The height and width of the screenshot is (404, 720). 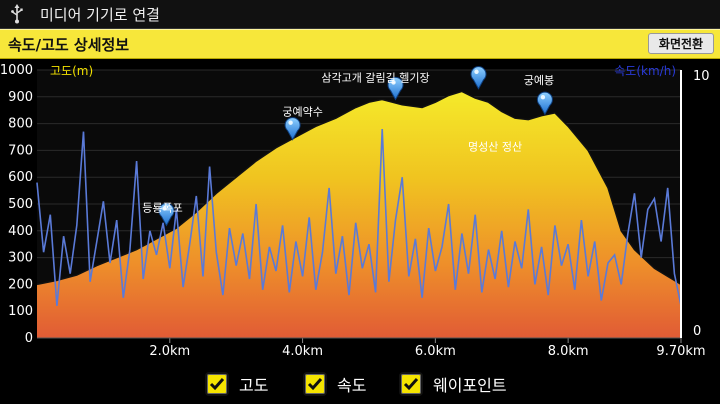 What do you see at coordinates (470, 385) in the screenshot?
I see `waypoint-label: 웨이포인트` at bounding box center [470, 385].